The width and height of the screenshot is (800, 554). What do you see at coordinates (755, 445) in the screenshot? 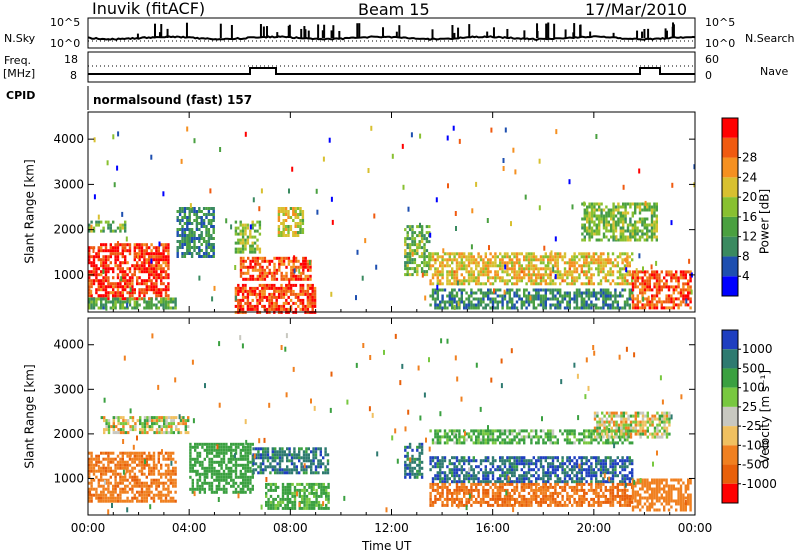
I see `velocity-cbar-tick-label: -100` at bounding box center [755, 445].